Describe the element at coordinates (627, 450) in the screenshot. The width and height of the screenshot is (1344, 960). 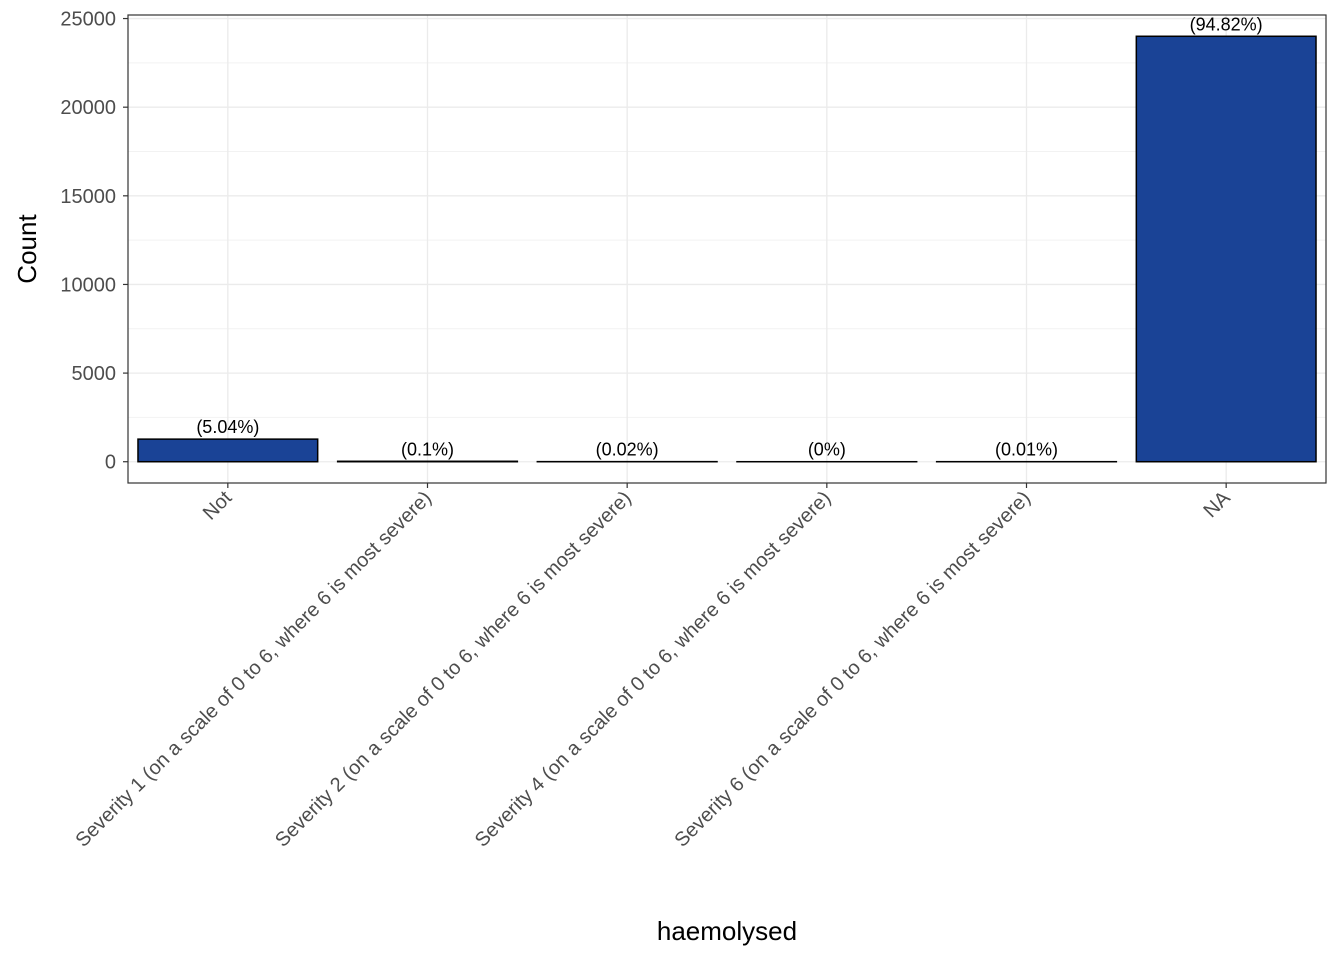
I see `data-label: (0.02%)` at that location.